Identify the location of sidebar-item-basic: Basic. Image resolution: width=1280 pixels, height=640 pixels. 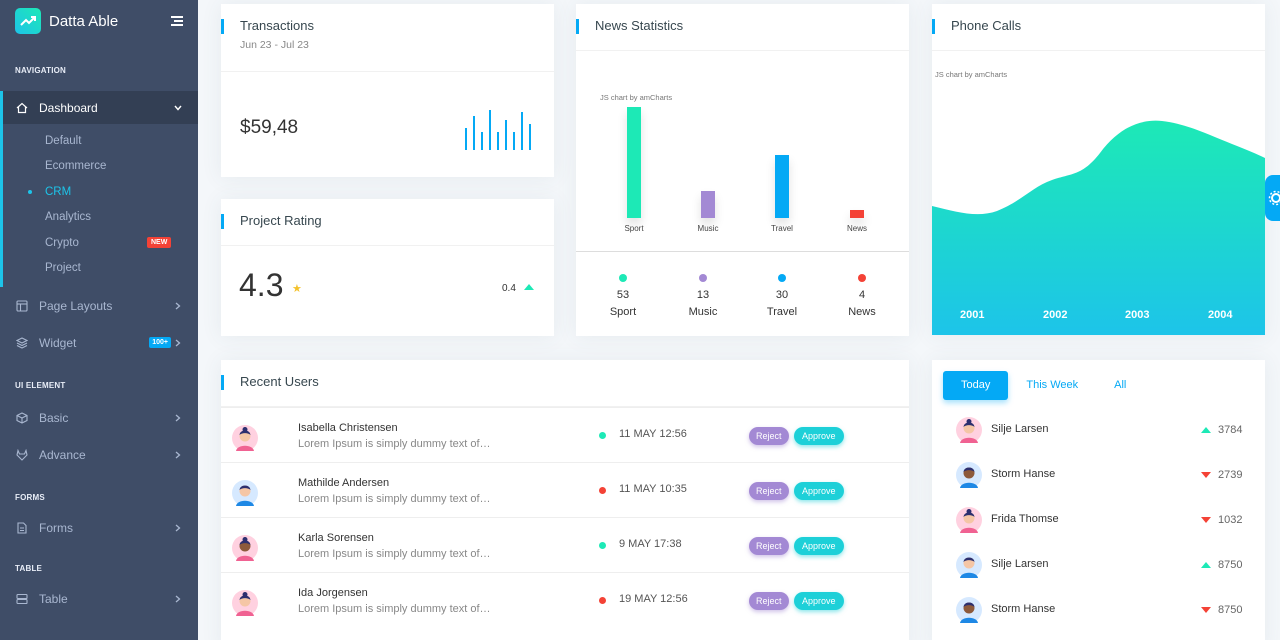
(99, 417).